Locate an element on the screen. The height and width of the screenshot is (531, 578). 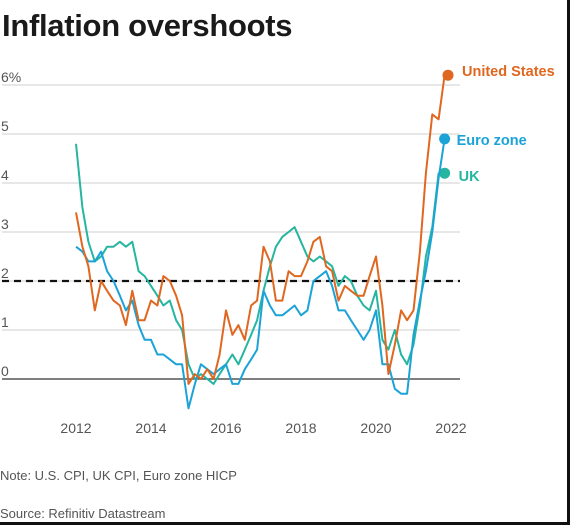
y-tick-label: 5 is located at coordinates (5, 126).